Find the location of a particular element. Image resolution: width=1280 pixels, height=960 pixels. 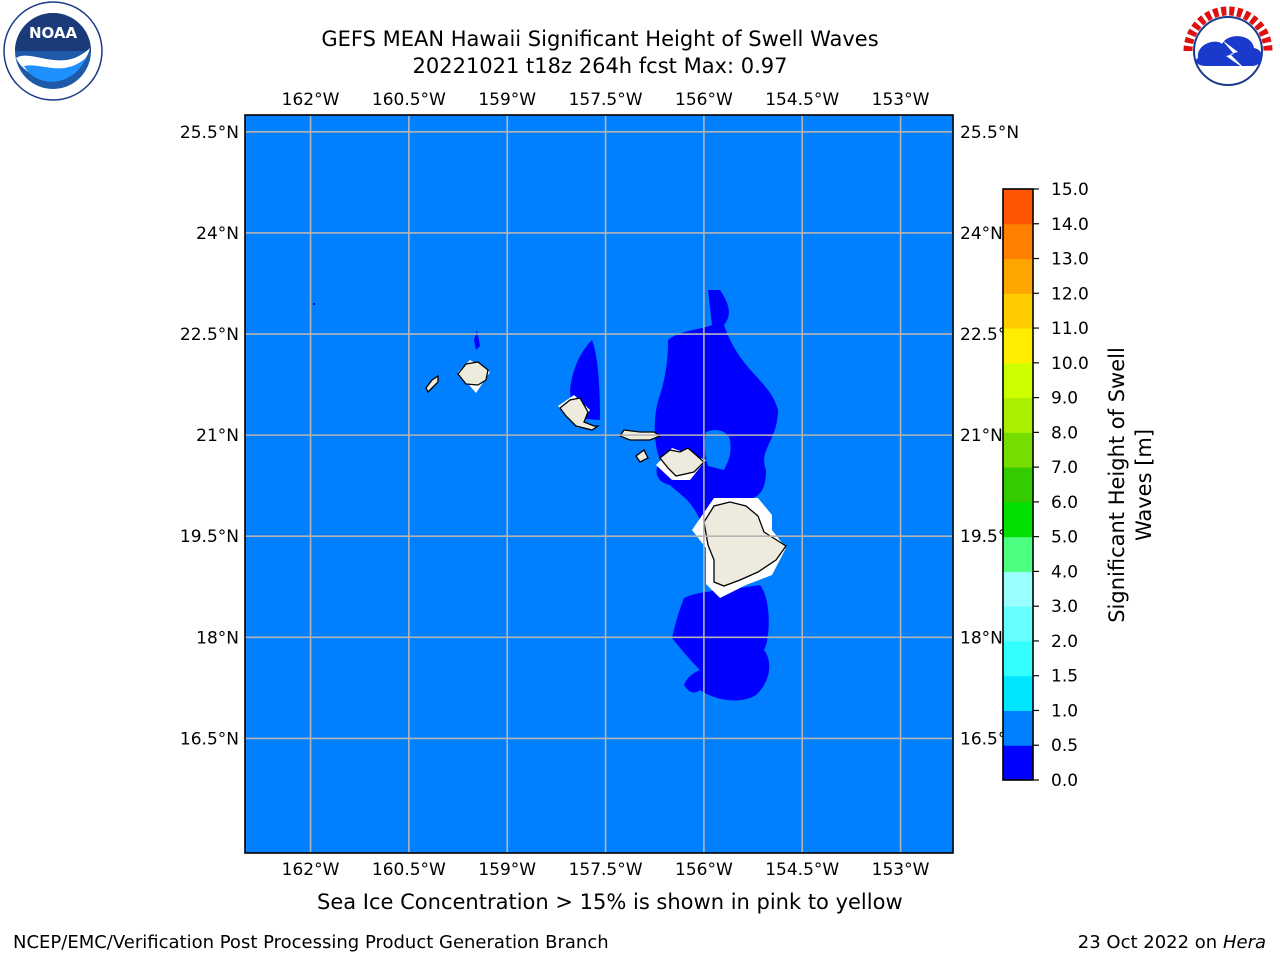

lat-label-left: 18°N is located at coordinates (217, 638).